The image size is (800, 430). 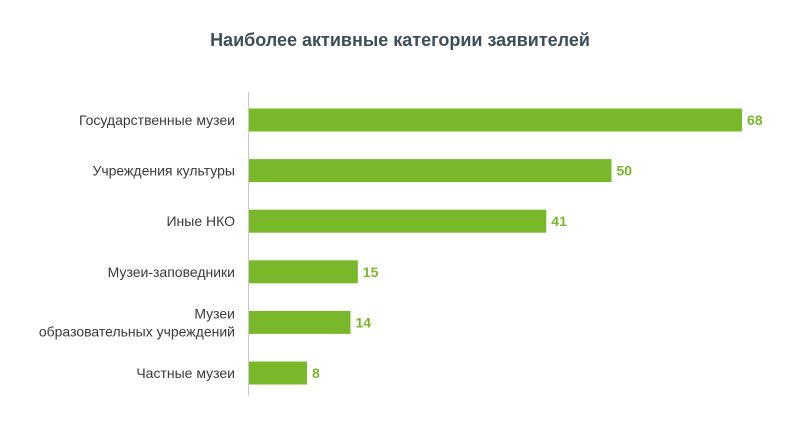 I want to click on category-label-2: Иные НКО, so click(x=200, y=221).